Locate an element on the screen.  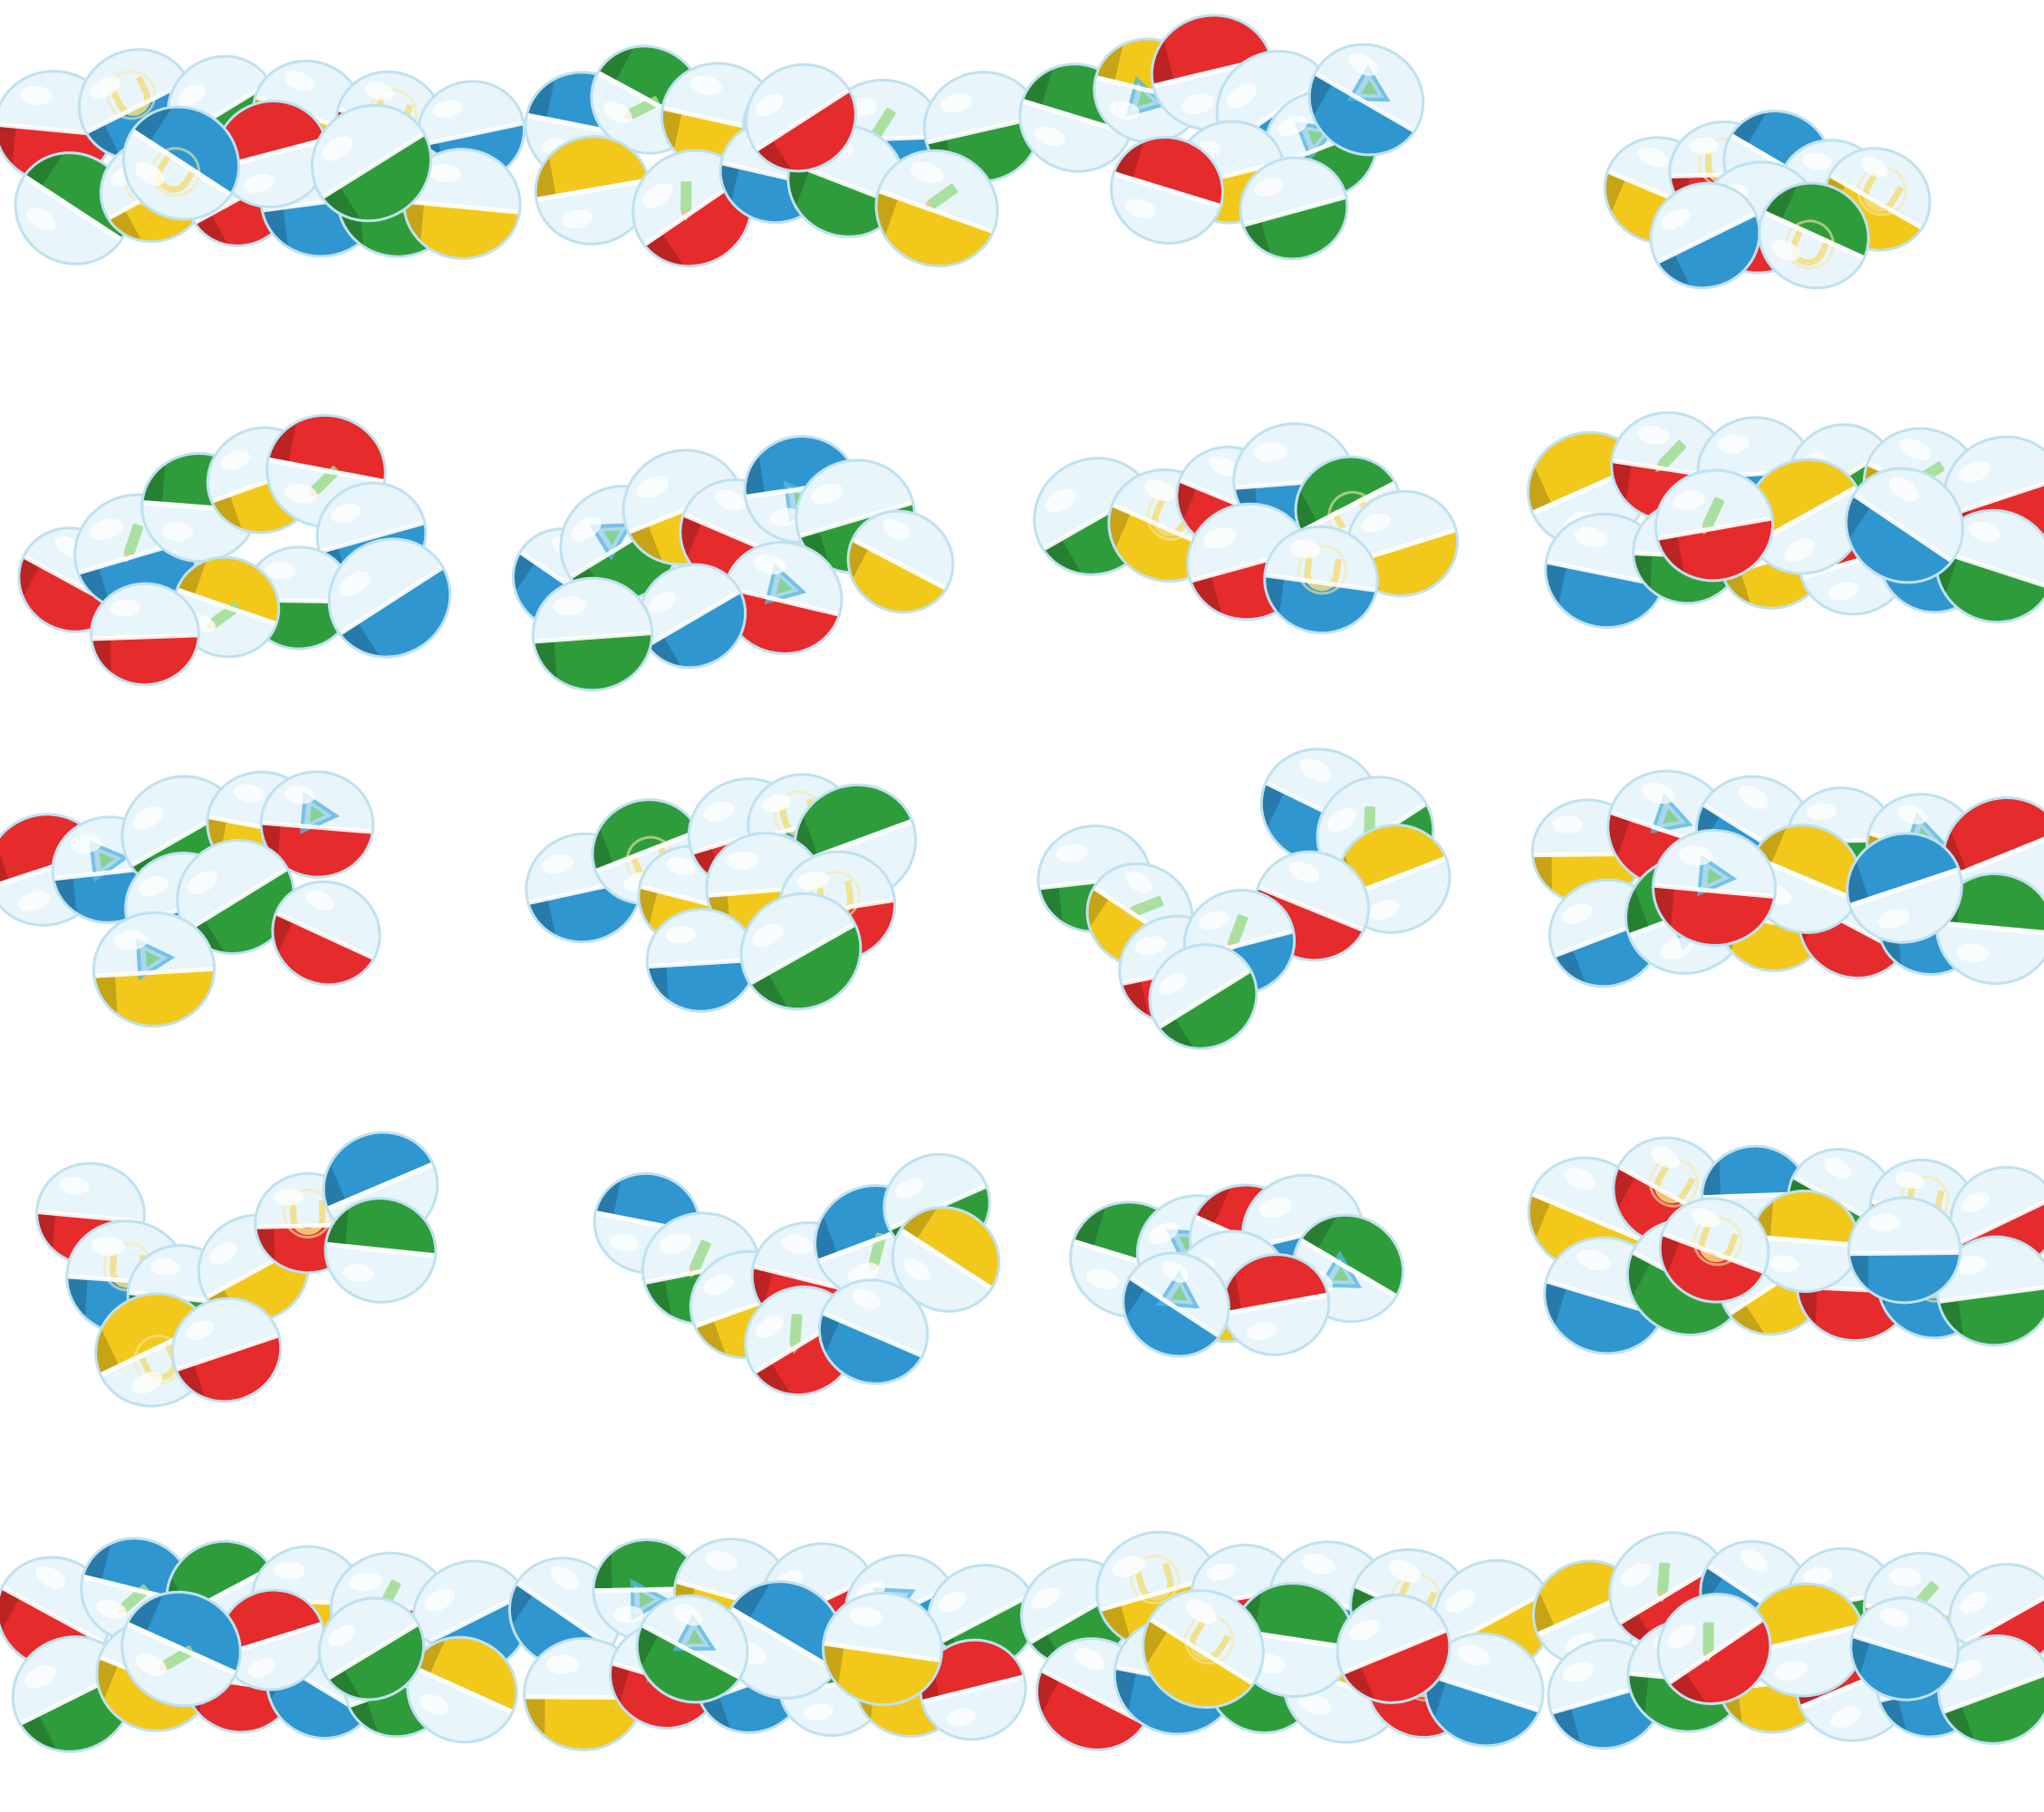
sprite-r4c2-arc-art is located at coordinates (766, 1269).